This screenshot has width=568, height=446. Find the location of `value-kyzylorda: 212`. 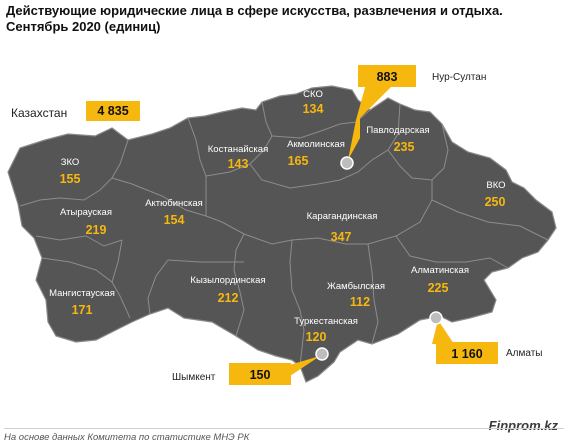

value-kyzylorda: 212 is located at coordinates (228, 298).